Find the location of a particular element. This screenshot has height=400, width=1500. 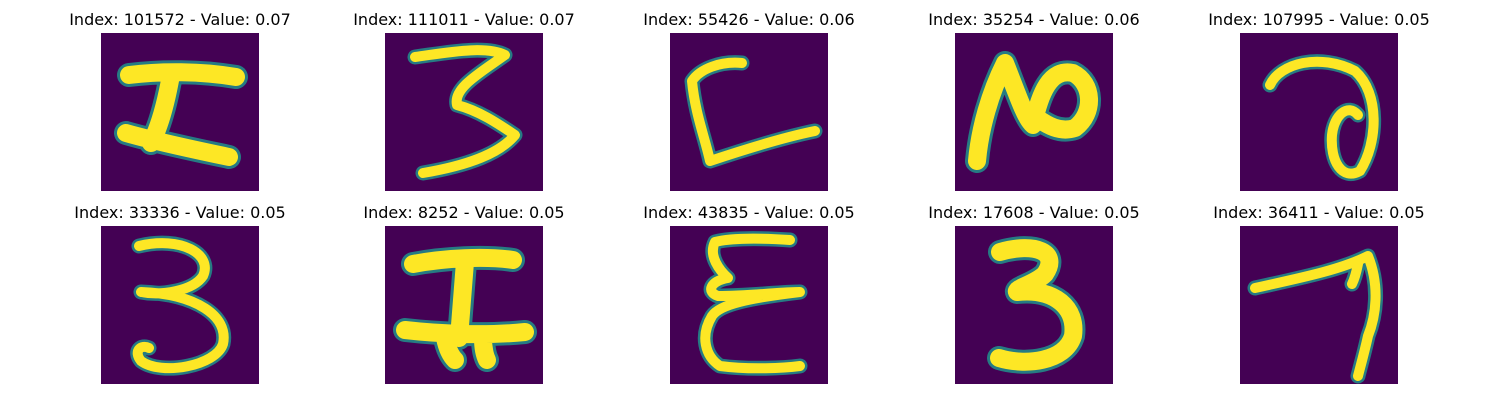

panel-3: Index: 55426 - Value: 0.06 is located at coordinates (749, 105).